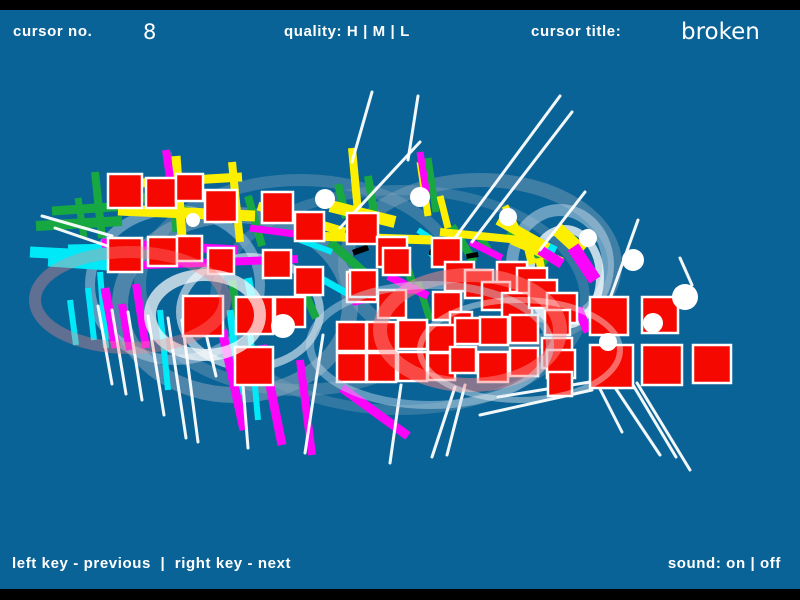 This screenshot has width=800, height=600. What do you see at coordinates (150, 32) in the screenshot?
I see `cursor-no-value: 8` at bounding box center [150, 32].